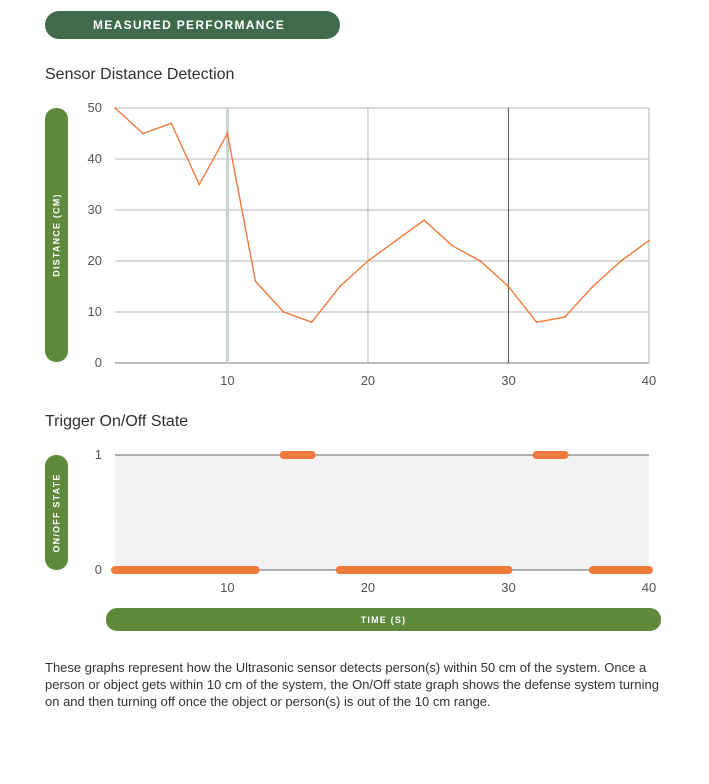 This screenshot has width=709, height=784. What do you see at coordinates (140, 74) in the screenshot?
I see `distance-chart-title: Sensor Distance Detection` at bounding box center [140, 74].